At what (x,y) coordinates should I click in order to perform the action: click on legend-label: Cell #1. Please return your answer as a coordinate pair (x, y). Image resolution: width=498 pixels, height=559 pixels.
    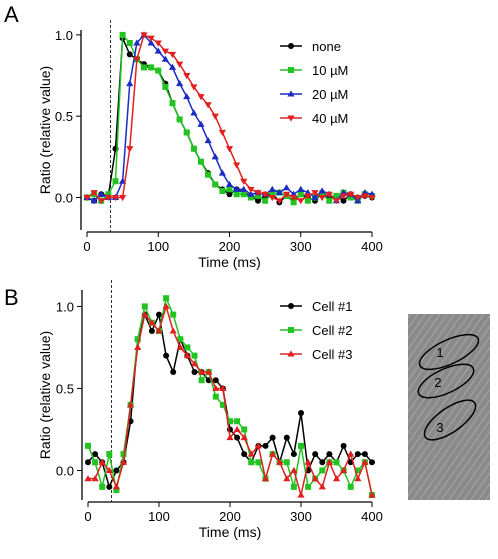
    Looking at the image, I should click on (332, 306).